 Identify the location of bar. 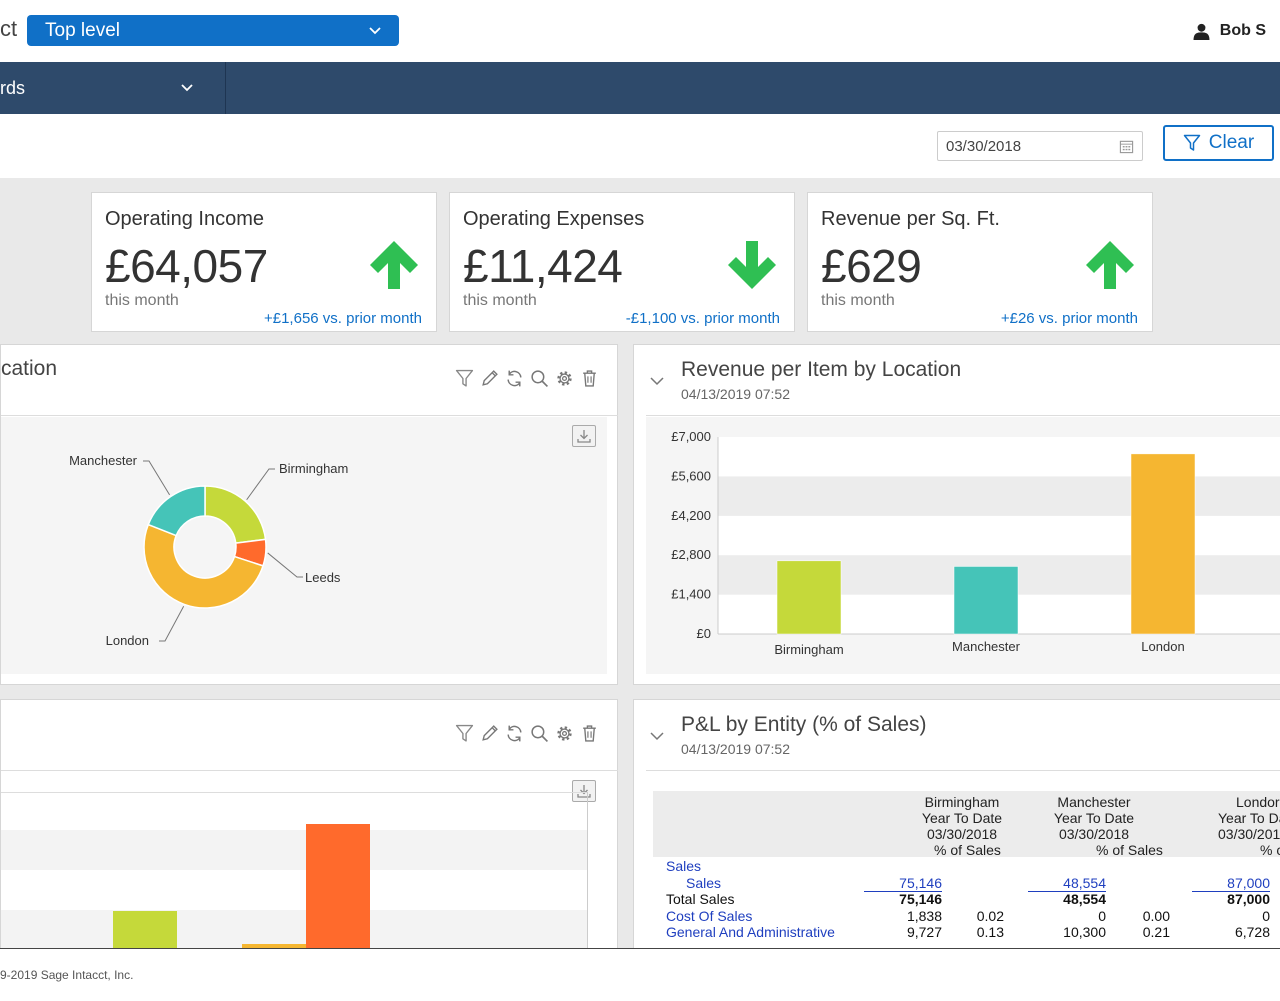
(338, 888).